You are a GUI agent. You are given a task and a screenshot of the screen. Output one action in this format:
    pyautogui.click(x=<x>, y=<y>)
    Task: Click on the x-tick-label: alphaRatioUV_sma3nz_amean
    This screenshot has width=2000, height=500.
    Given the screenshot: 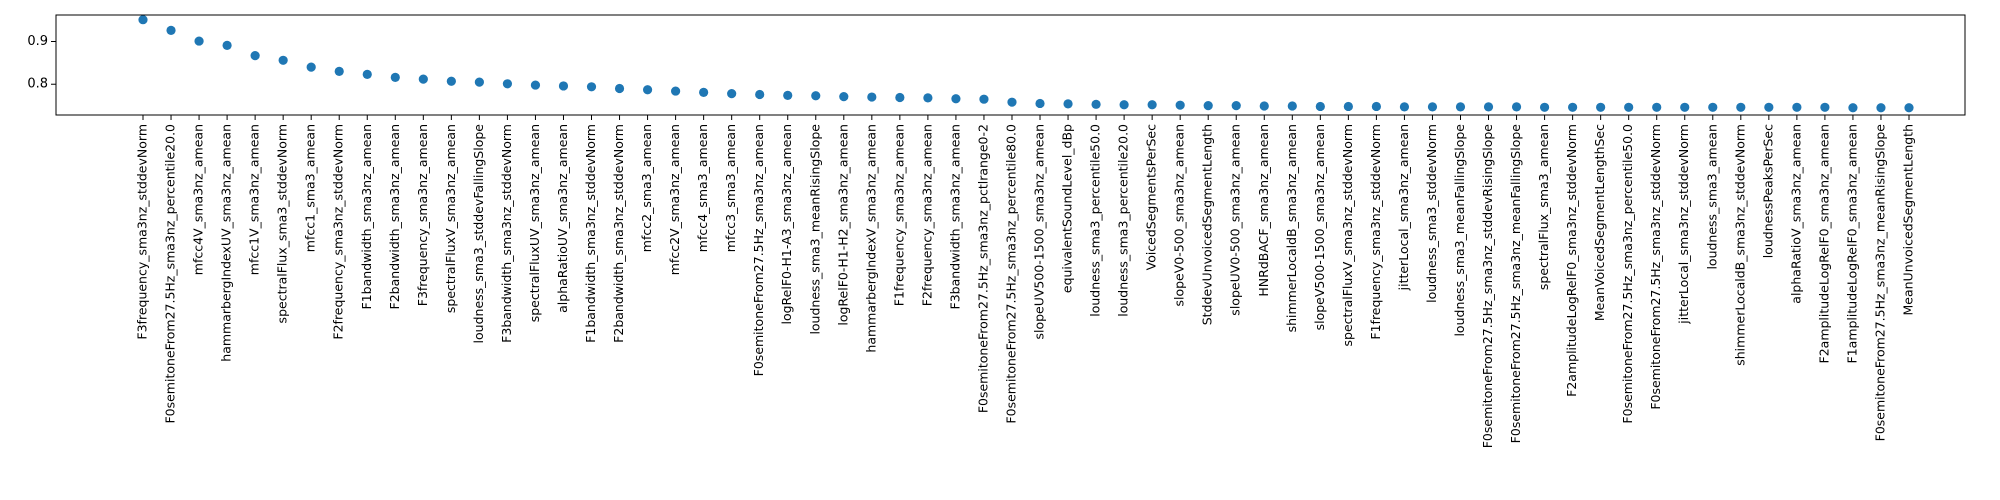 What is the action you would take?
    pyautogui.click(x=562, y=218)
    